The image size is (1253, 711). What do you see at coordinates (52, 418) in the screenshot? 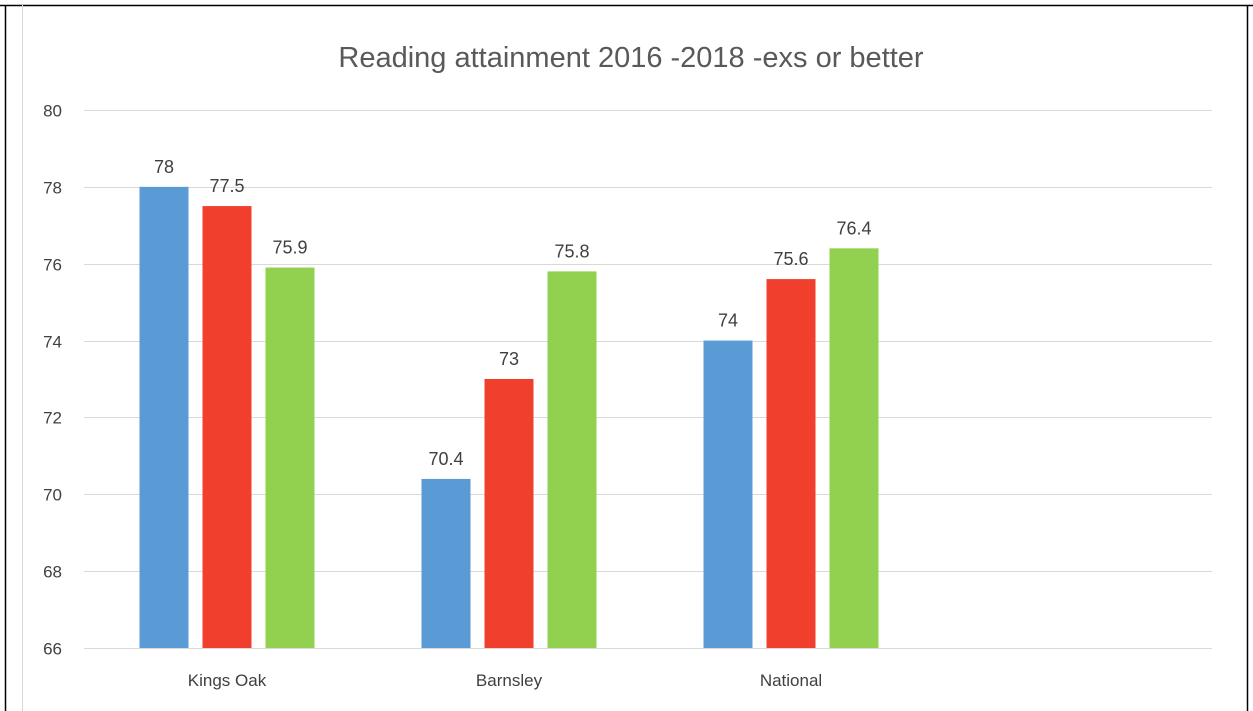
I see `y-tick-label: 72` at bounding box center [52, 418].